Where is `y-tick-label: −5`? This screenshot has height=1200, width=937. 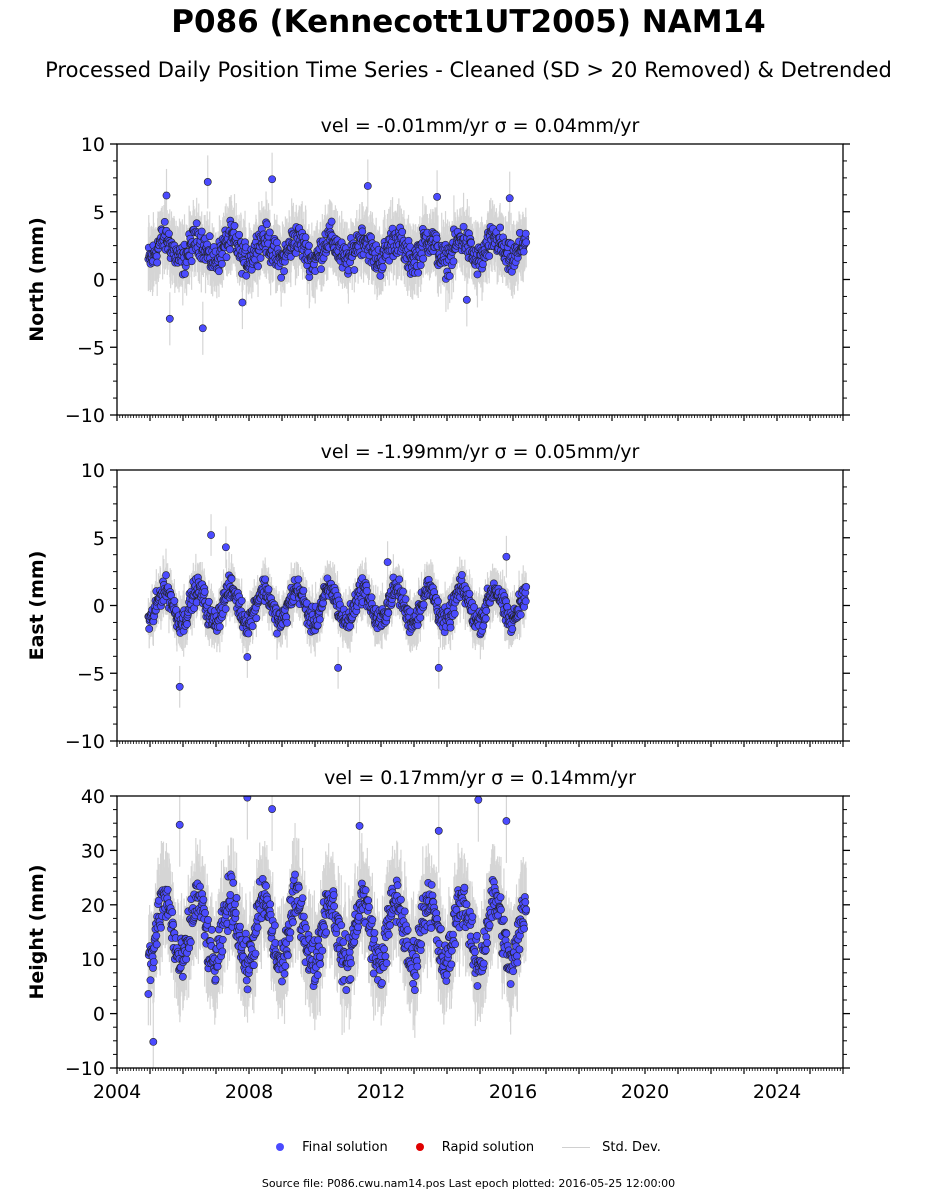
y-tick-label: −5 is located at coordinates (91, 348).